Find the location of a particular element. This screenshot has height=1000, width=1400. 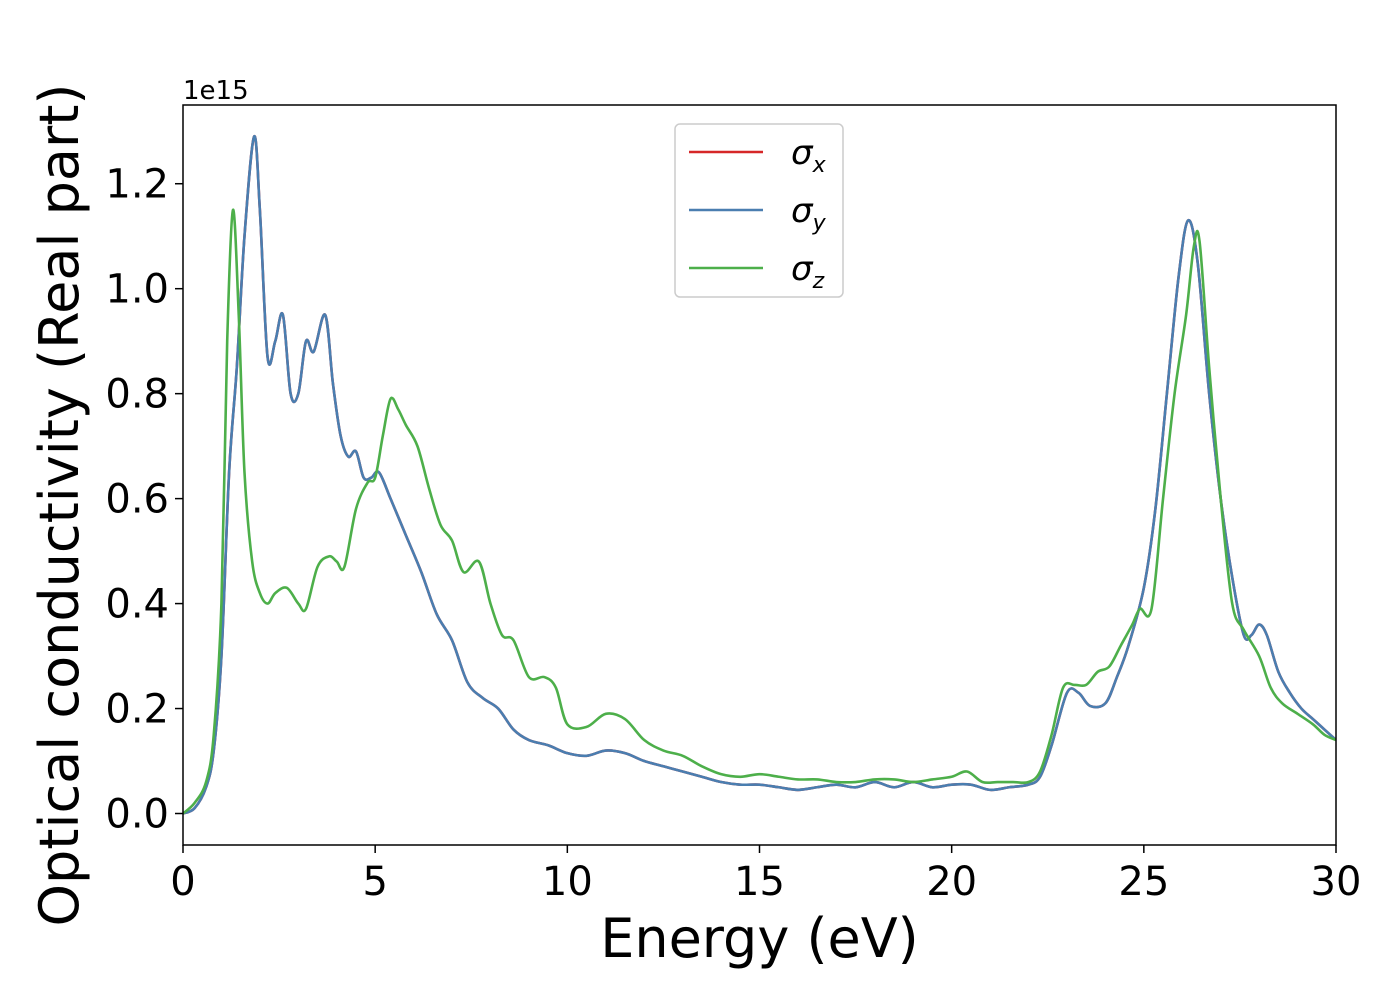

x-tick-label: 25 is located at coordinates (1143, 882).